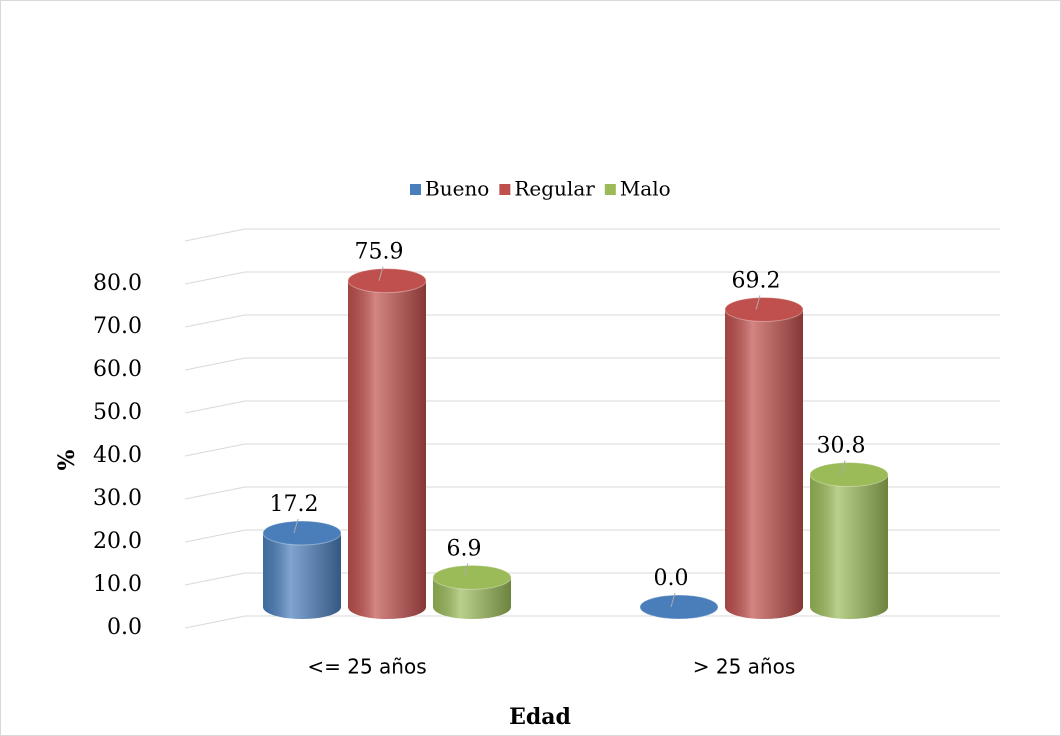 This screenshot has height=736, width=1061. I want to click on y-tick-label: 80.0, so click(117, 283).